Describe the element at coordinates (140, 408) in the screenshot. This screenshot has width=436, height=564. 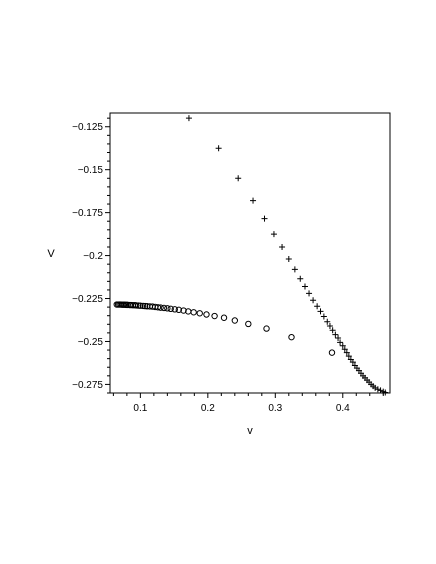
I see `x-tick-label: 0.1` at that location.